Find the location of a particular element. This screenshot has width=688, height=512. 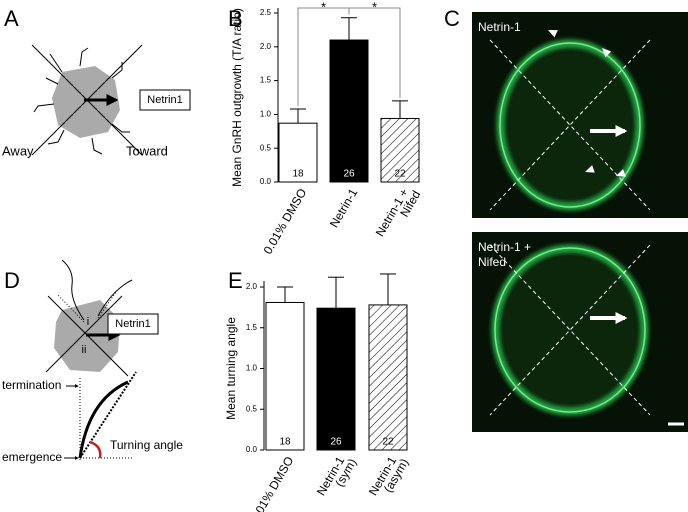

y-tick-label: 2.5 is located at coordinates (266, 12).